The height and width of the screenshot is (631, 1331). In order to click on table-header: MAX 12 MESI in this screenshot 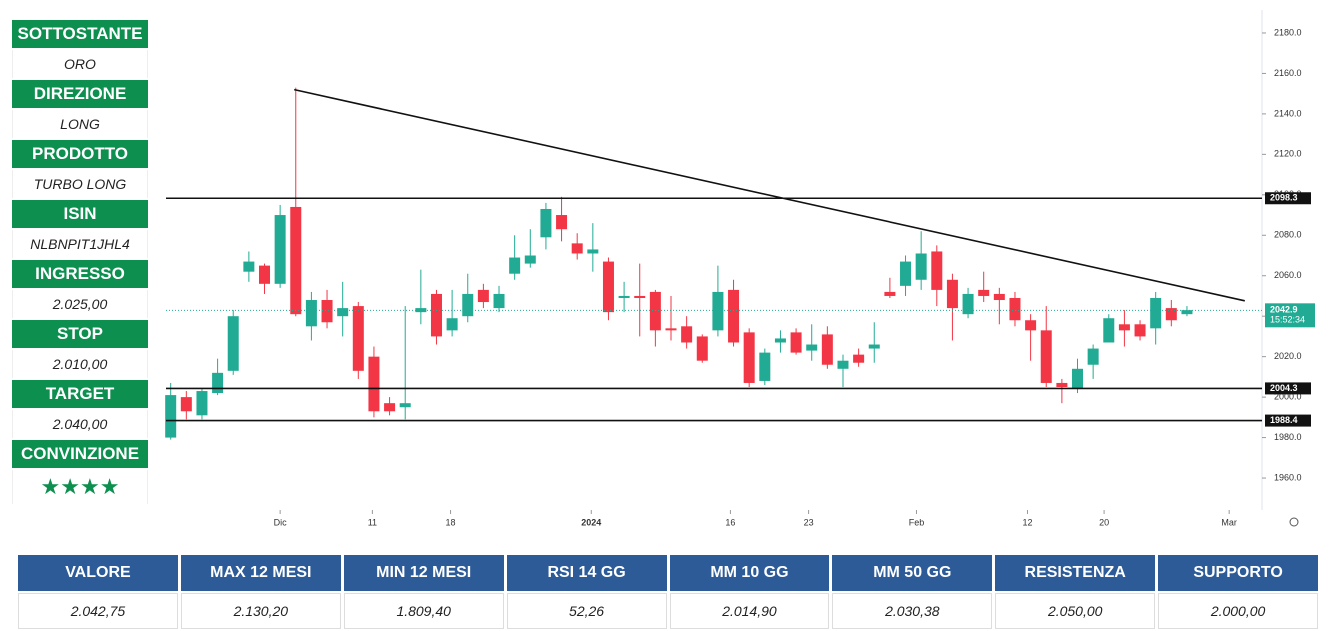, I will do `click(260, 573)`.